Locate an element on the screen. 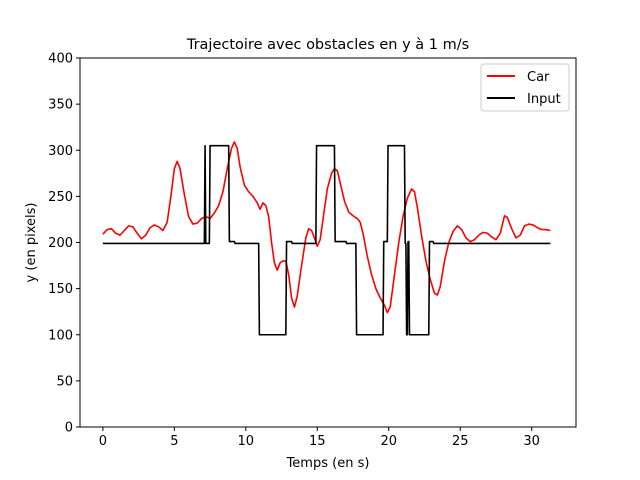  legend: Car Input is located at coordinates (525, 87).